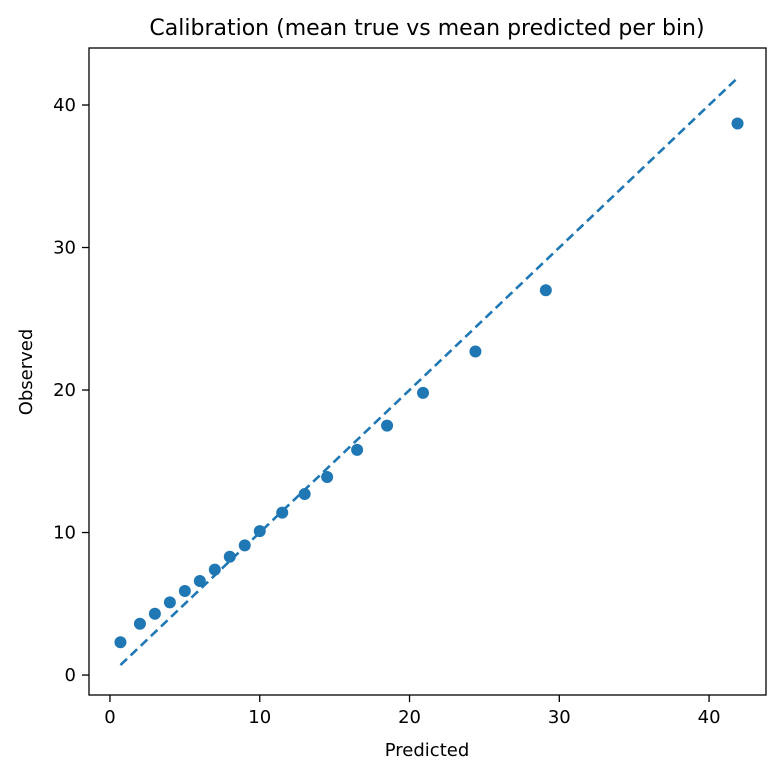 Image resolution: width=781 pixels, height=776 pixels. What do you see at coordinates (559, 717) in the screenshot?
I see `x-tick-label: 30` at bounding box center [559, 717].